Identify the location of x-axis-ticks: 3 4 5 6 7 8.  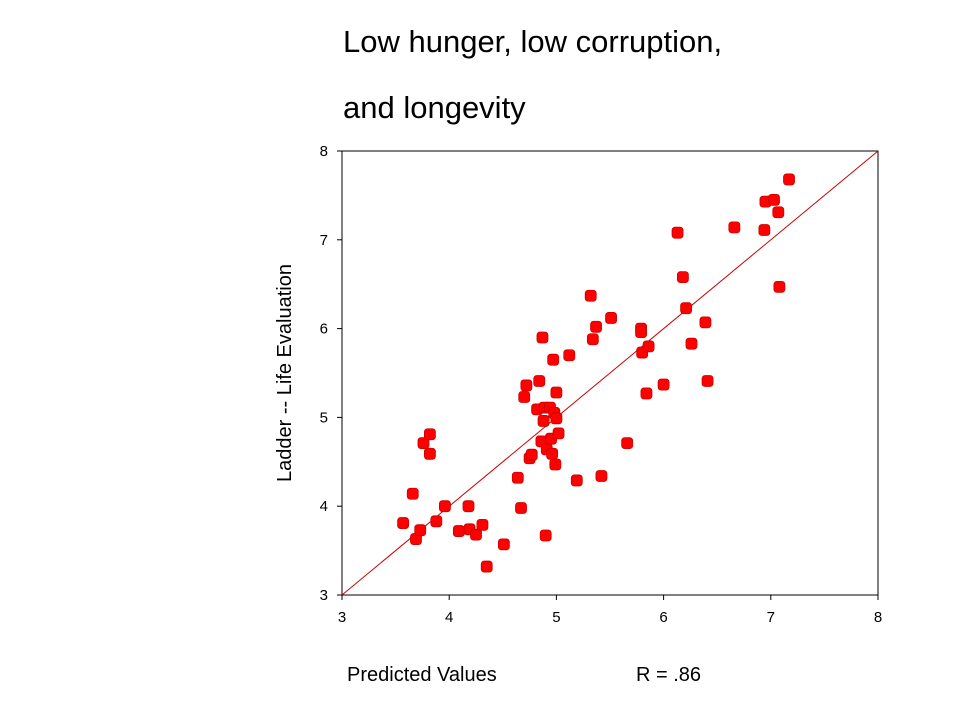
(610, 610).